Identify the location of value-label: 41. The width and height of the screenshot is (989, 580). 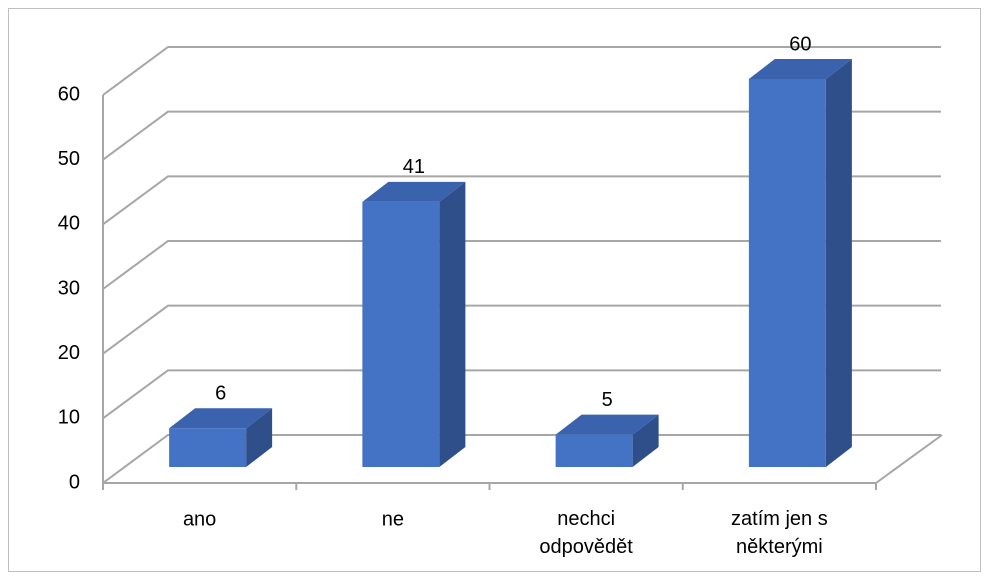
(414, 167).